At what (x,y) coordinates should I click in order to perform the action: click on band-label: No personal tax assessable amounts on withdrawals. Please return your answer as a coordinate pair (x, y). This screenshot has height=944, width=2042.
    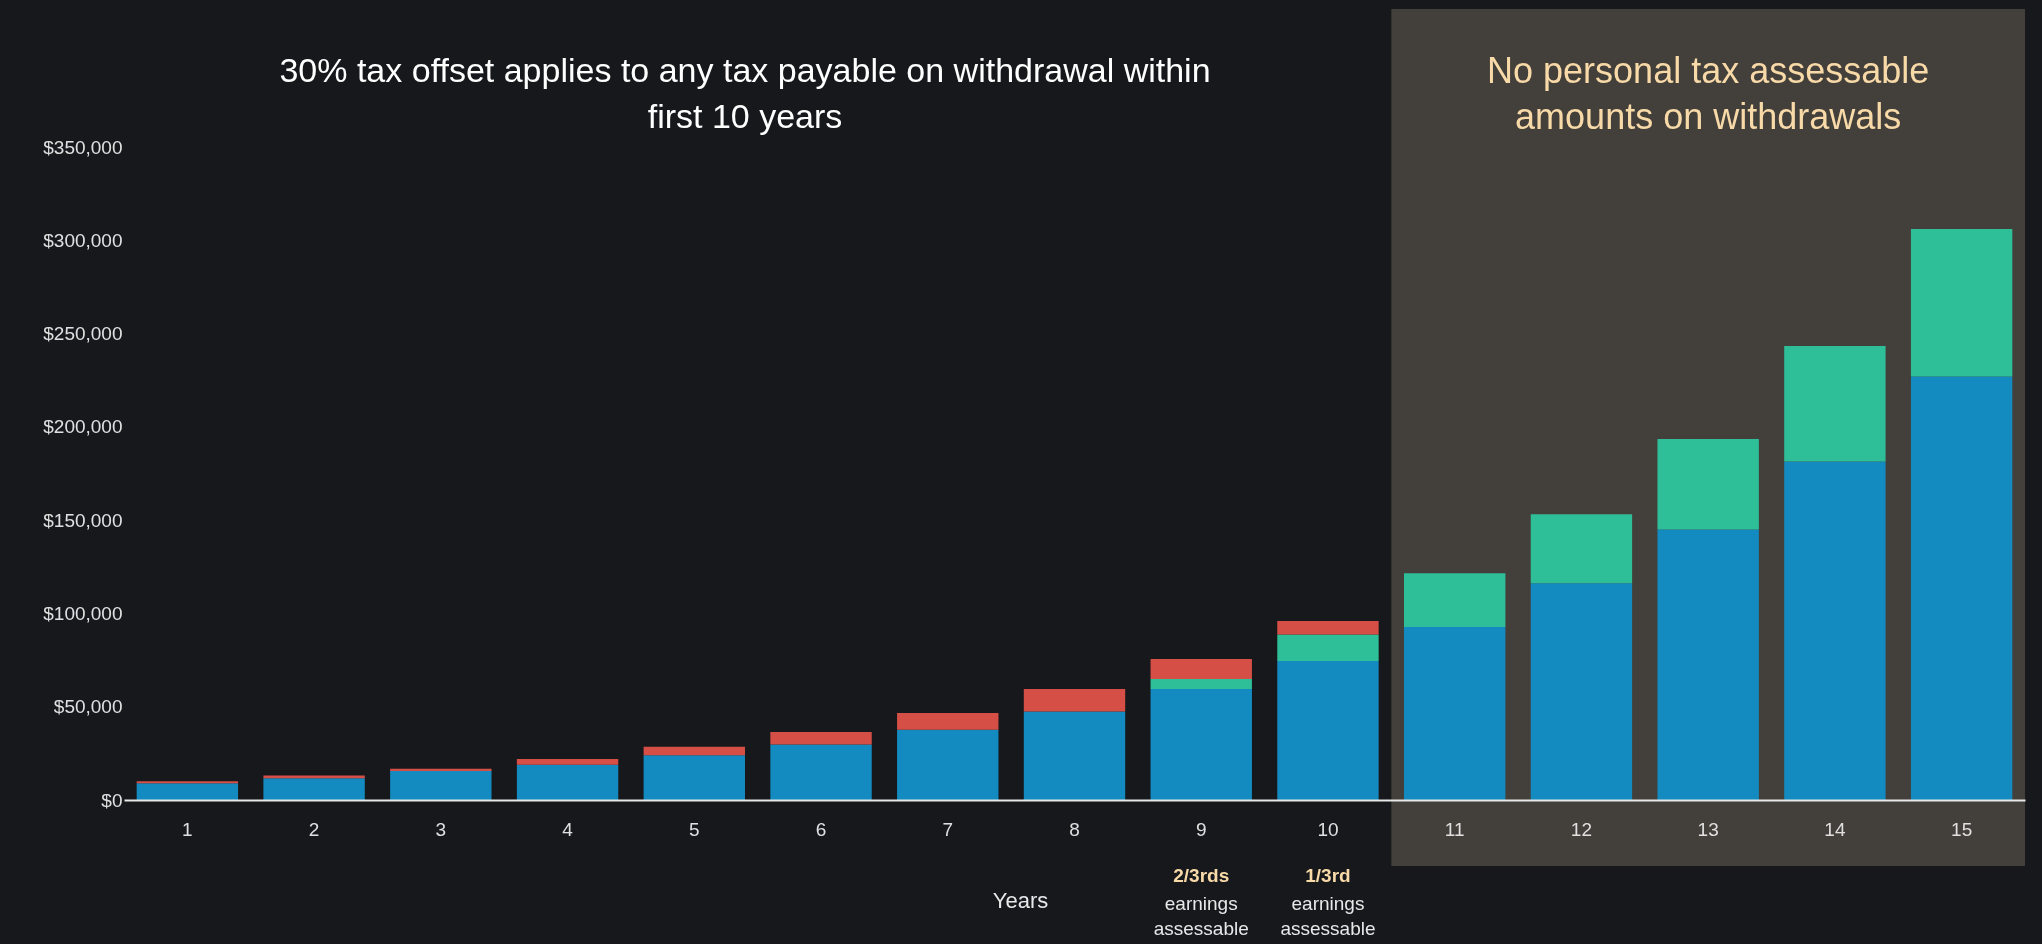
    Looking at the image, I should click on (1708, 93).